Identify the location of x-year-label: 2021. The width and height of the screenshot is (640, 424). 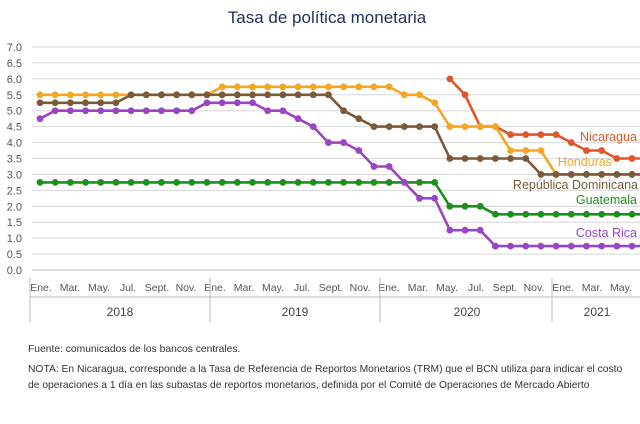
(597, 312).